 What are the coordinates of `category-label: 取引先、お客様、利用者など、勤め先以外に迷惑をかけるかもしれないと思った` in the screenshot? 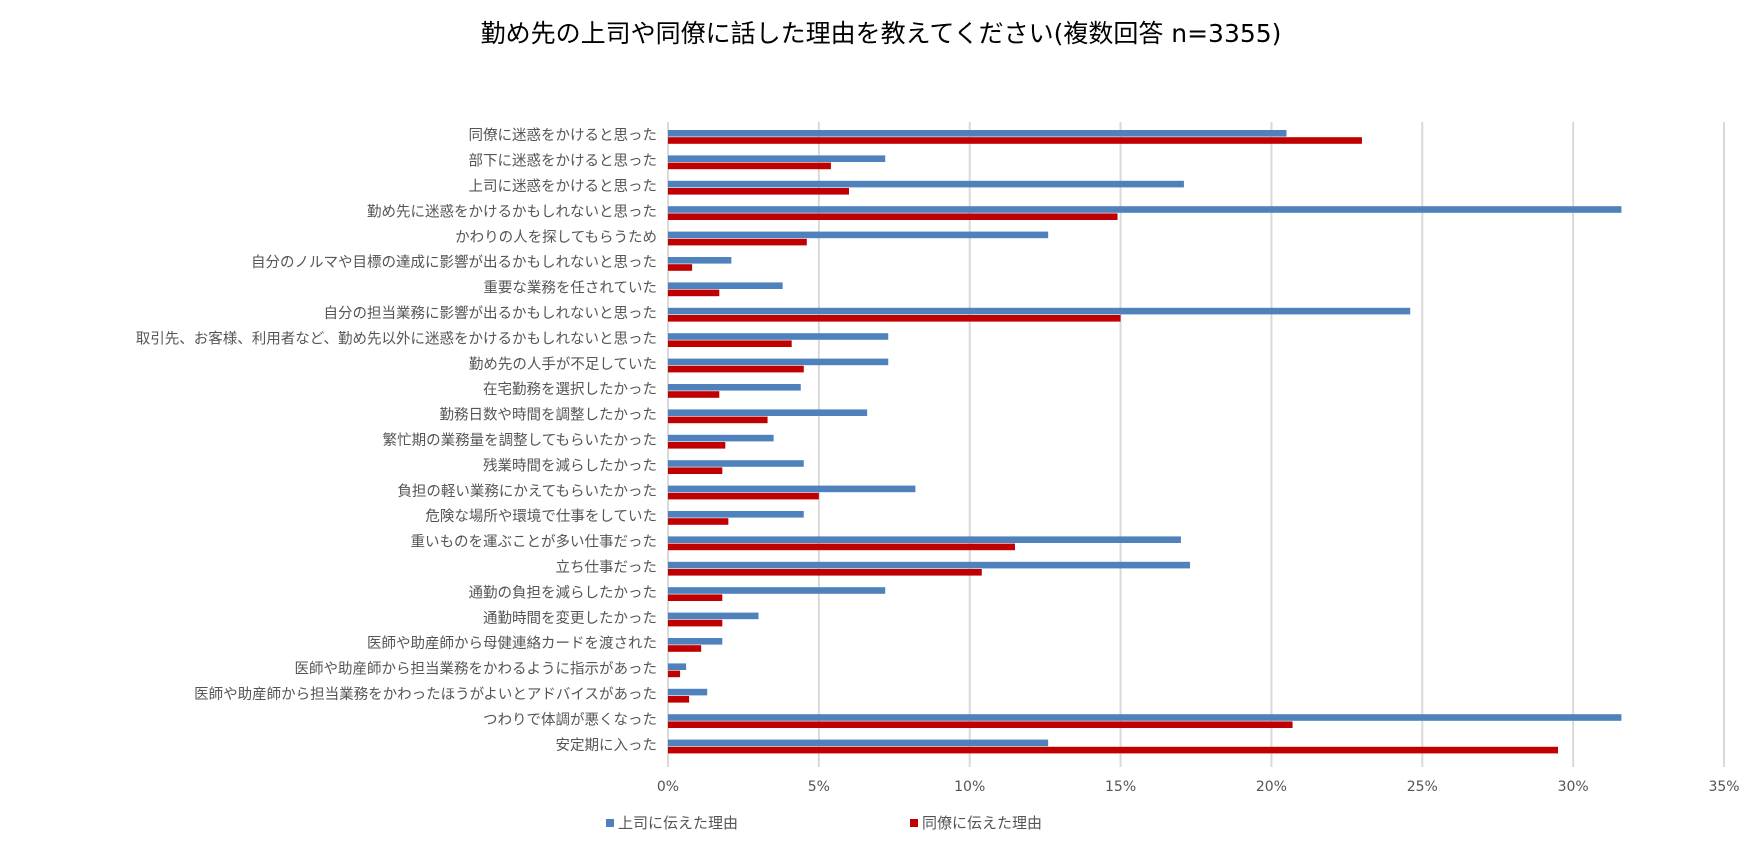 It's located at (396, 338).